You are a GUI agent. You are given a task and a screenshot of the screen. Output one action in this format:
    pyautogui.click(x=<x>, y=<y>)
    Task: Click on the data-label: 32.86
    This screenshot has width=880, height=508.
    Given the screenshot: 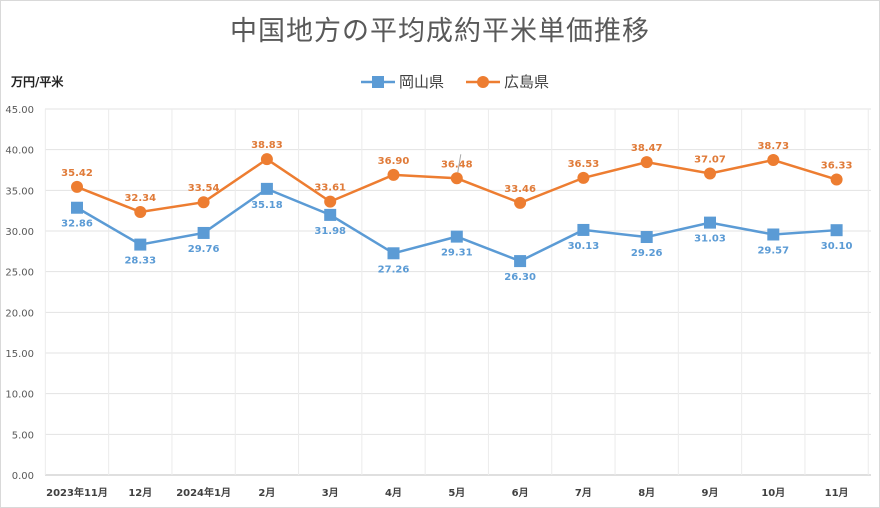 What is the action you would take?
    pyautogui.click(x=77, y=224)
    